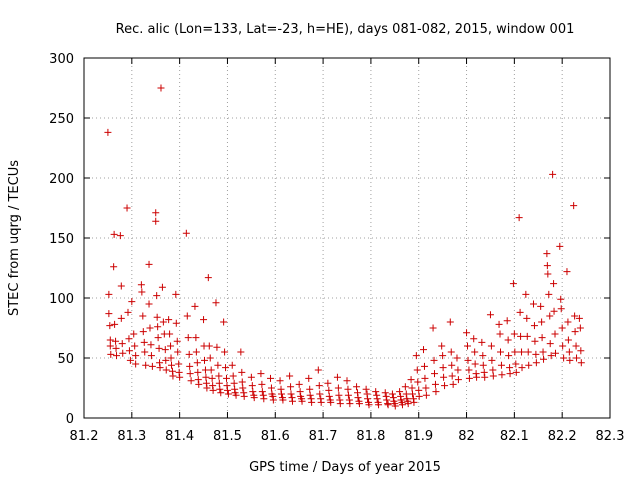  Describe the element at coordinates (323, 436) in the screenshot. I see `x-tick-label: 81.7` at that location.